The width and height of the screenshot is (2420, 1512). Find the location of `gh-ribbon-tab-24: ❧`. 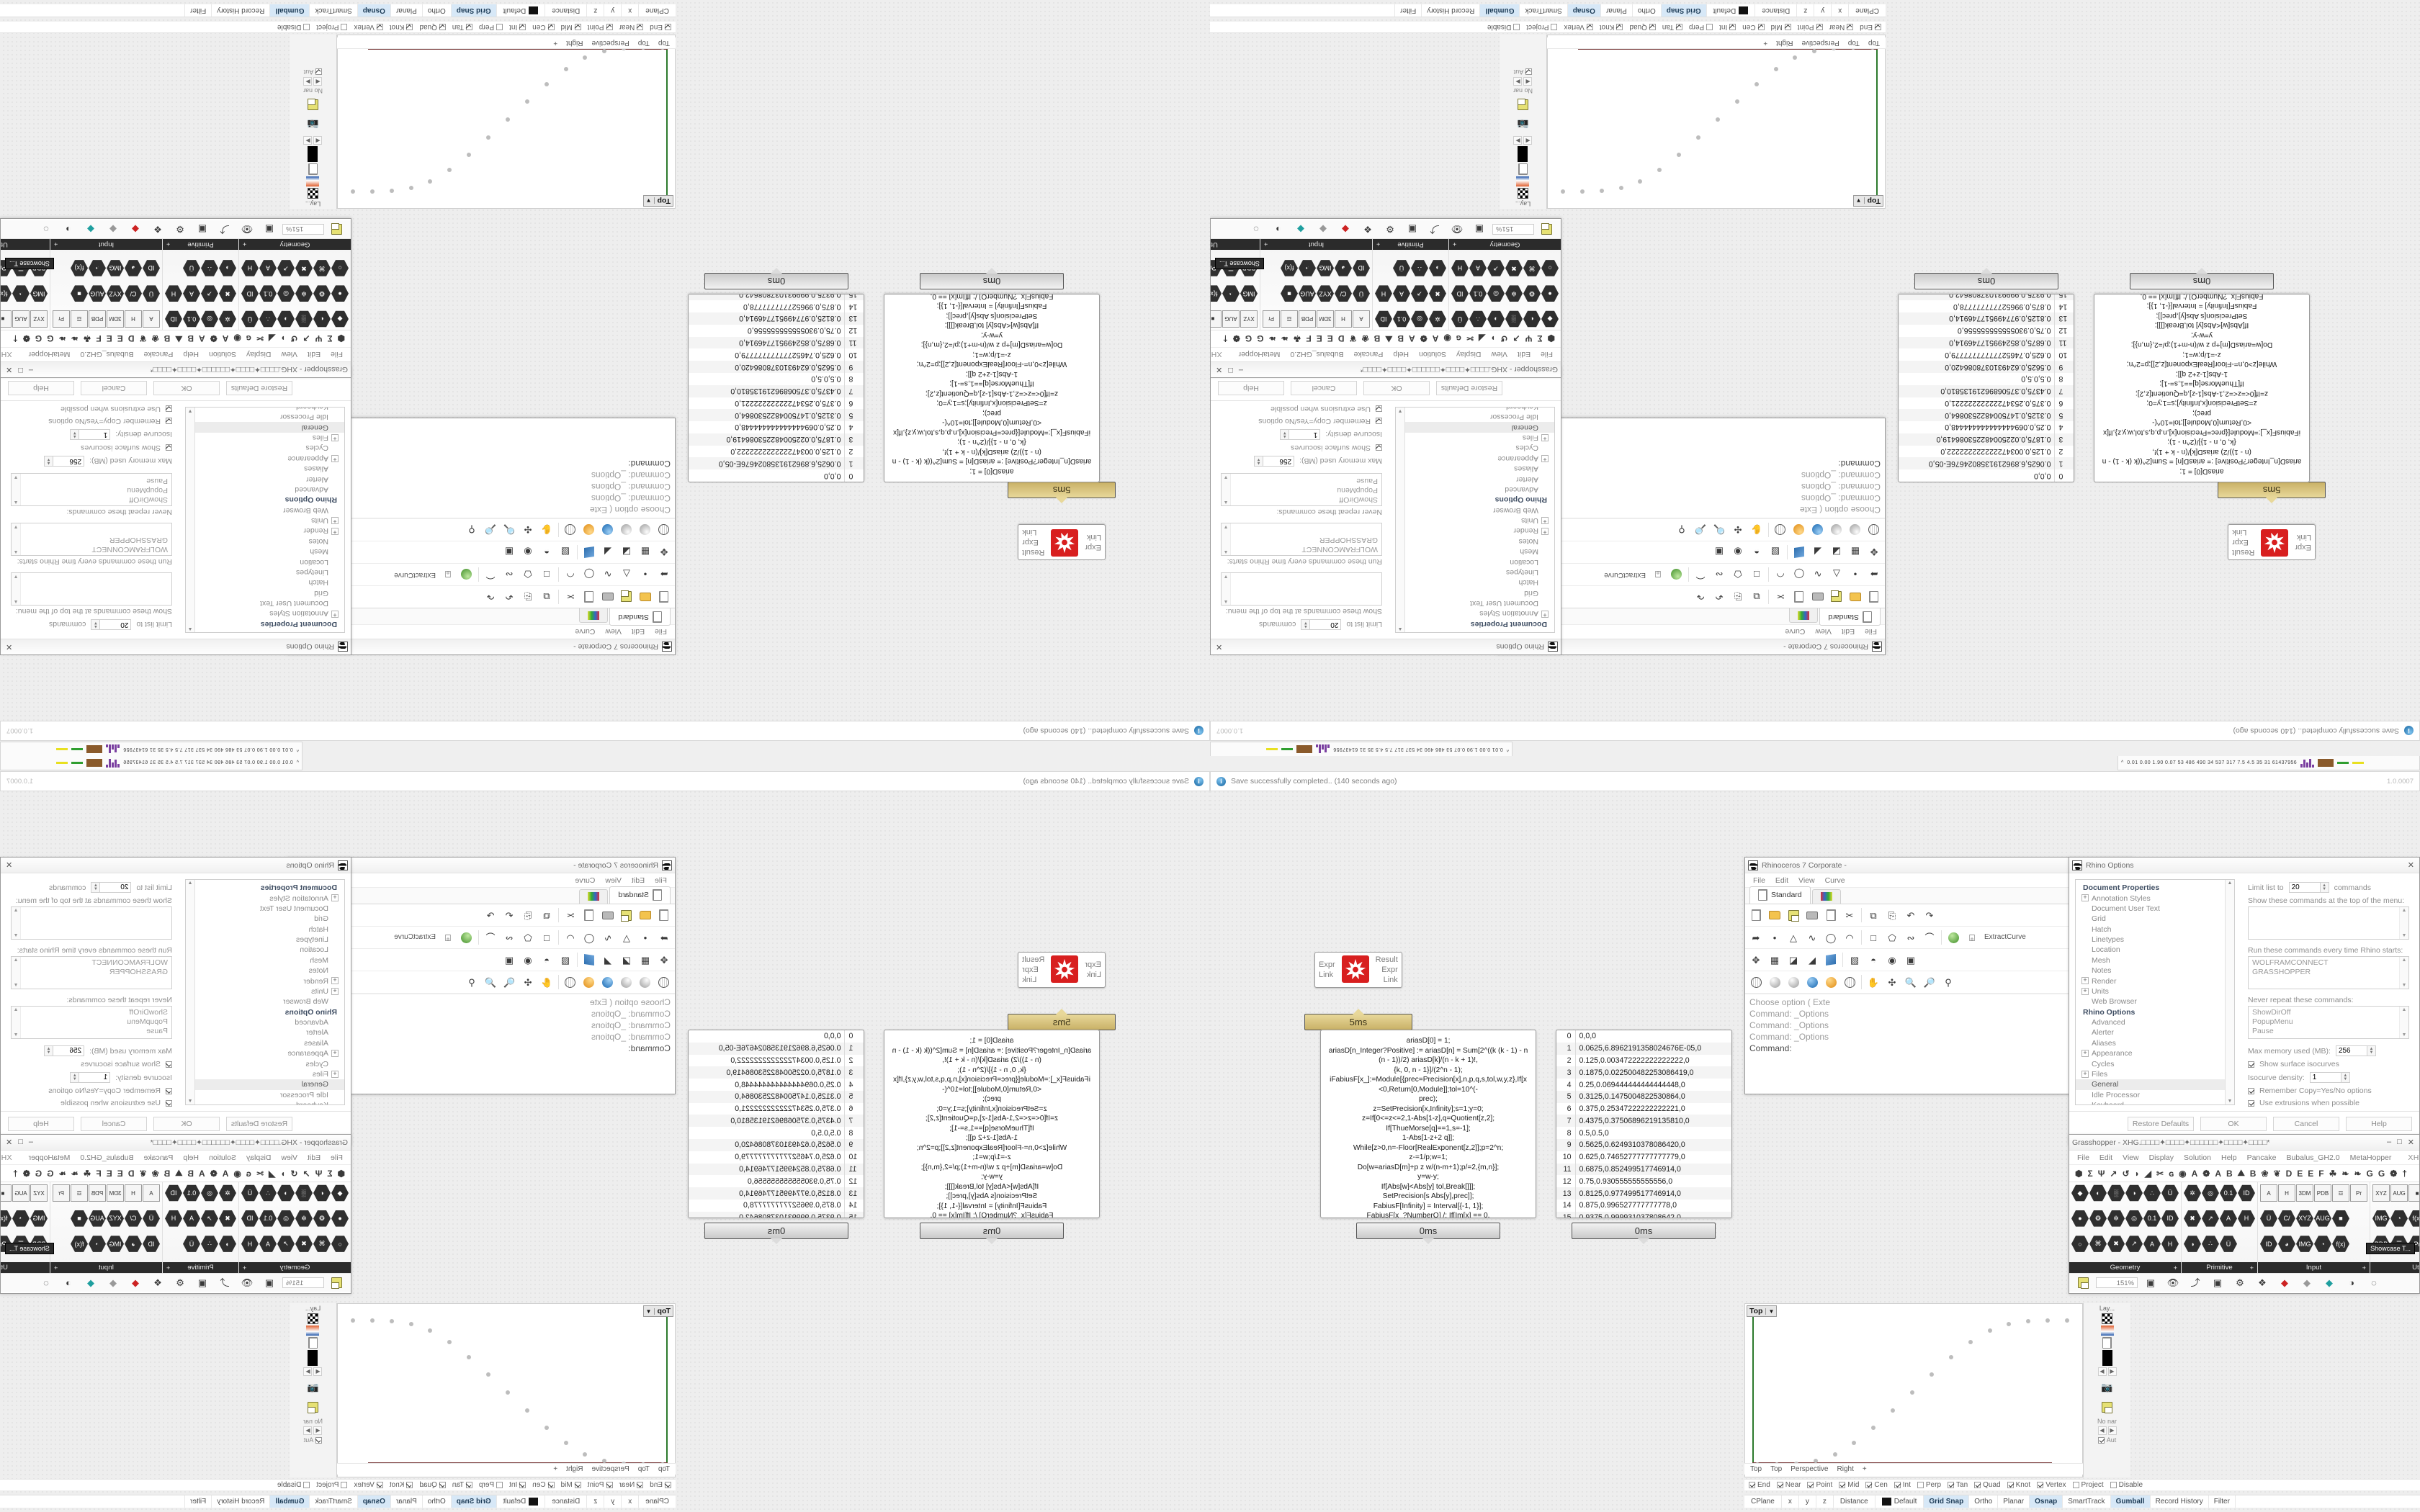

gh-ribbon-tab-24: ❧ is located at coordinates (62, 1173).